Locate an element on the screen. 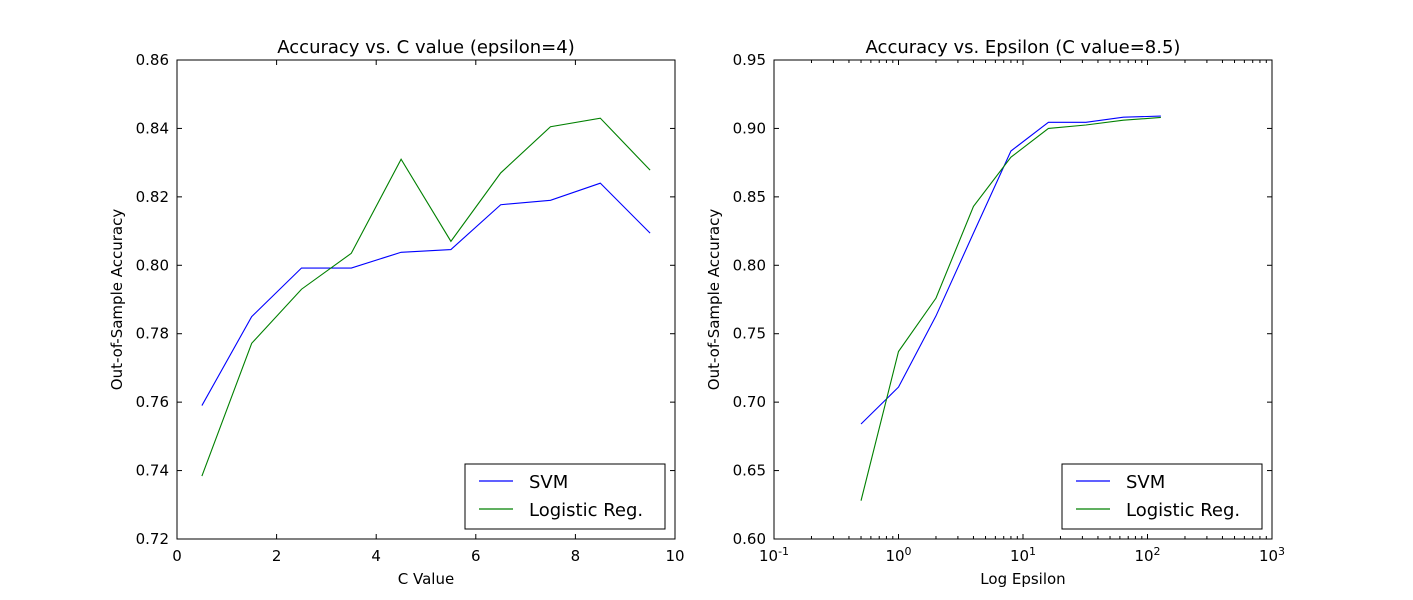  x-axis-label: Log Epsilon is located at coordinates (1022, 579).